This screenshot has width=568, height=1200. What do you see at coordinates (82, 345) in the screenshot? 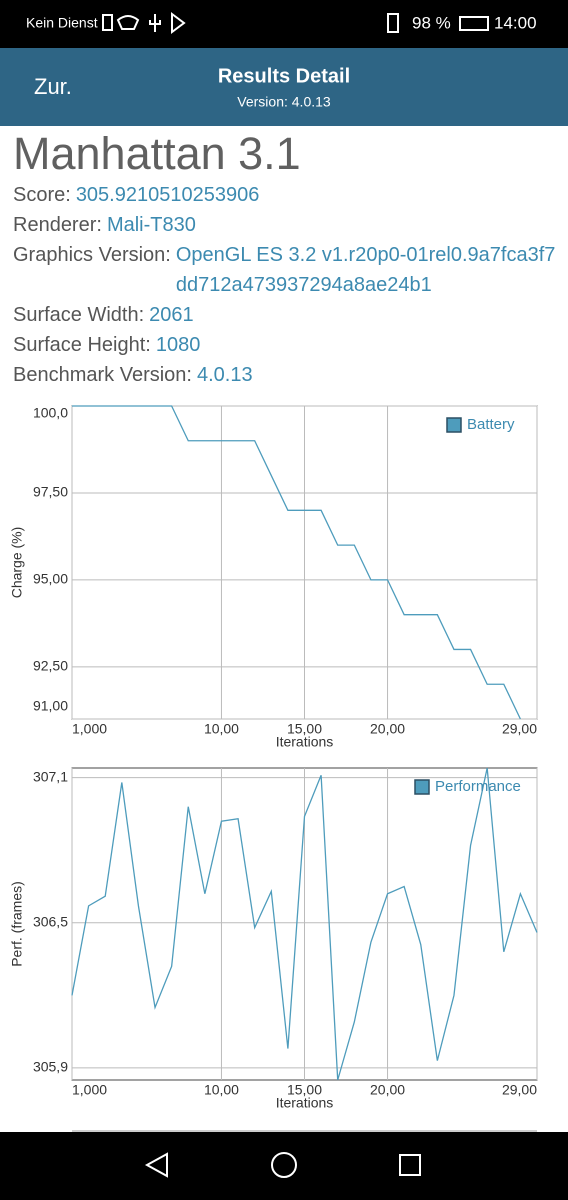
I see `field-label: Surface Height:` at bounding box center [82, 345].